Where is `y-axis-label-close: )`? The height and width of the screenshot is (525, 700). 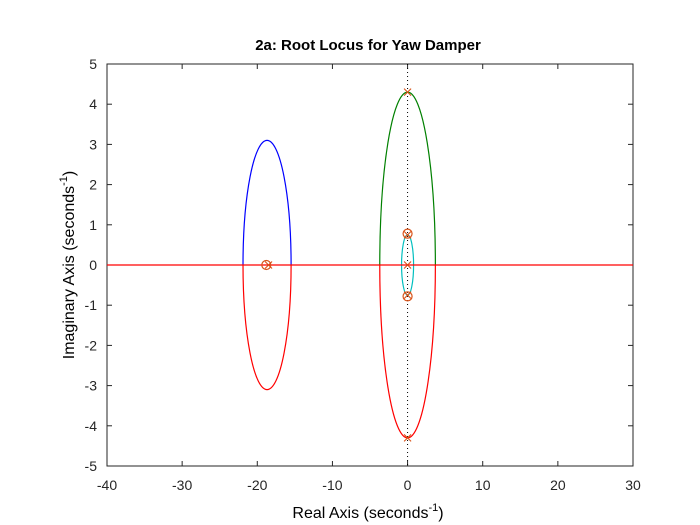 y-axis-label-close: ) is located at coordinates (69, 173).